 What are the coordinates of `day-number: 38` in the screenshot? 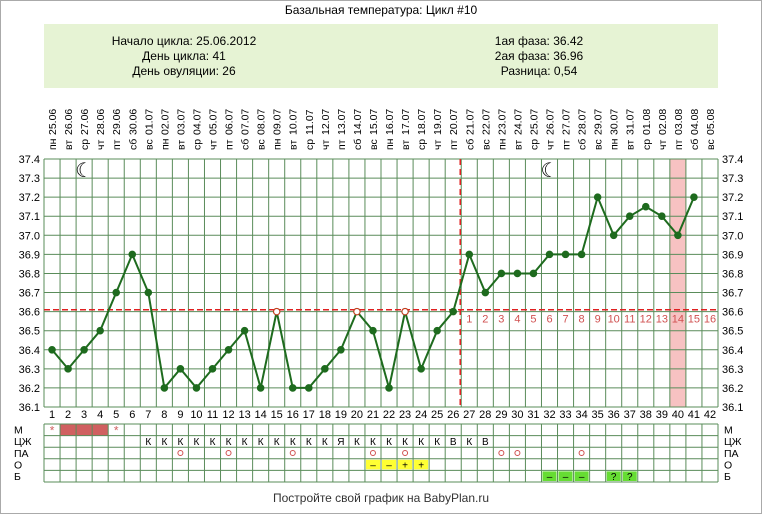 It's located at (646, 415).